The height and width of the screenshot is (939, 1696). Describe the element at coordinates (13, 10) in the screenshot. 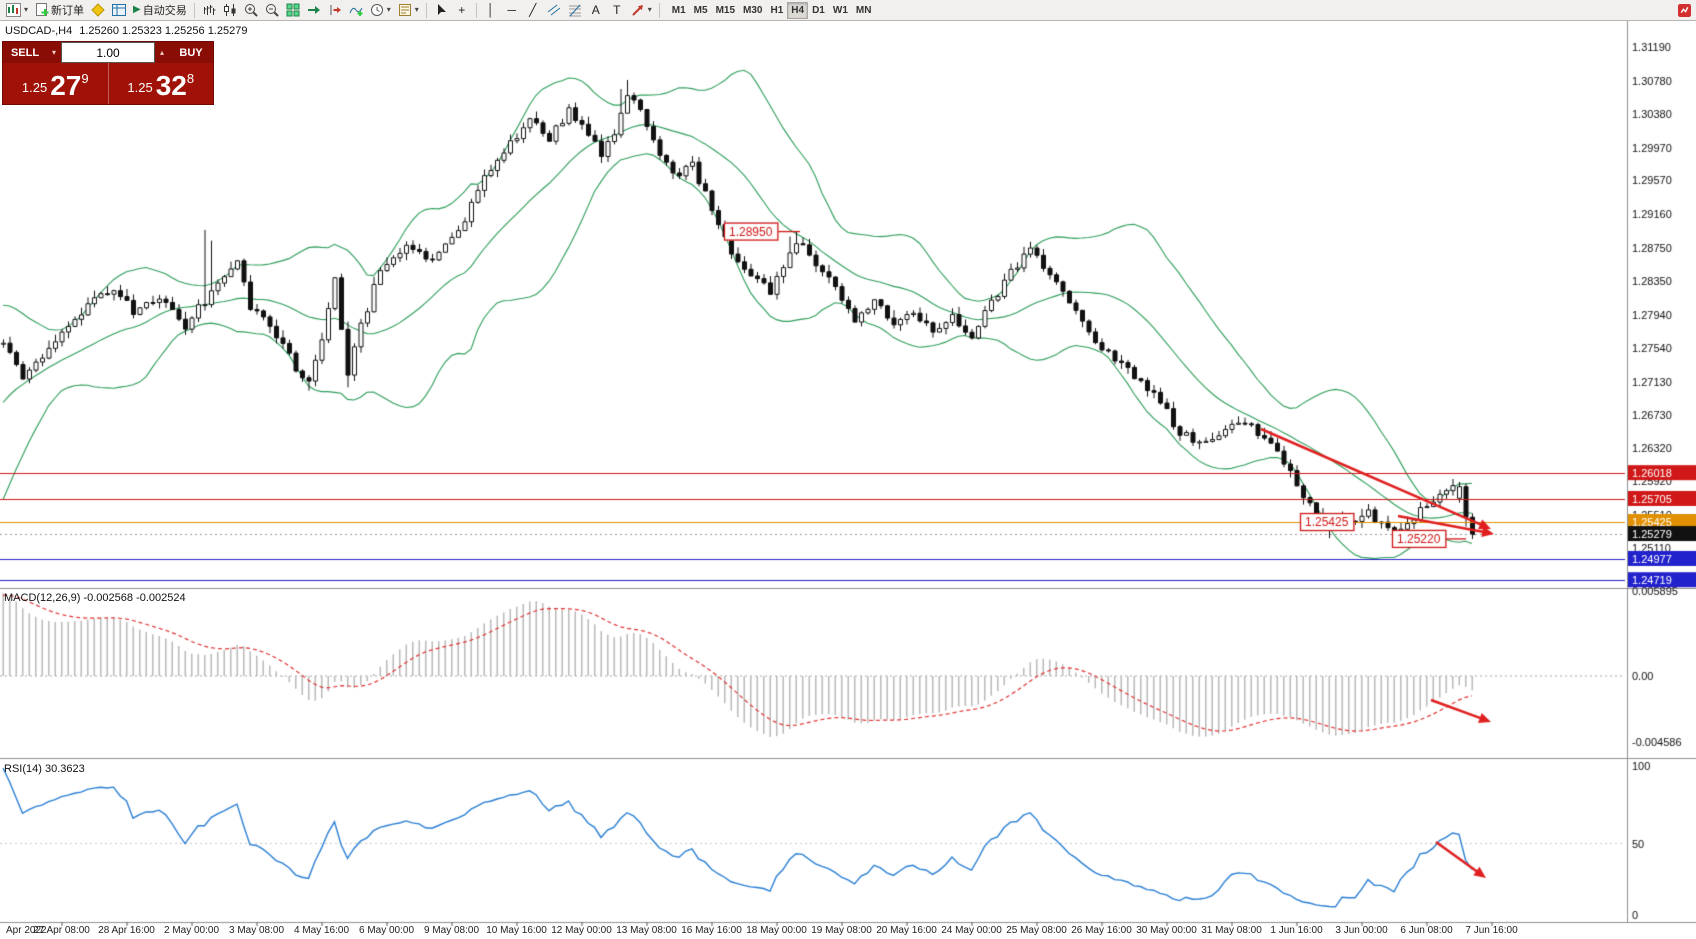

I see `new-chart-icon` at that location.